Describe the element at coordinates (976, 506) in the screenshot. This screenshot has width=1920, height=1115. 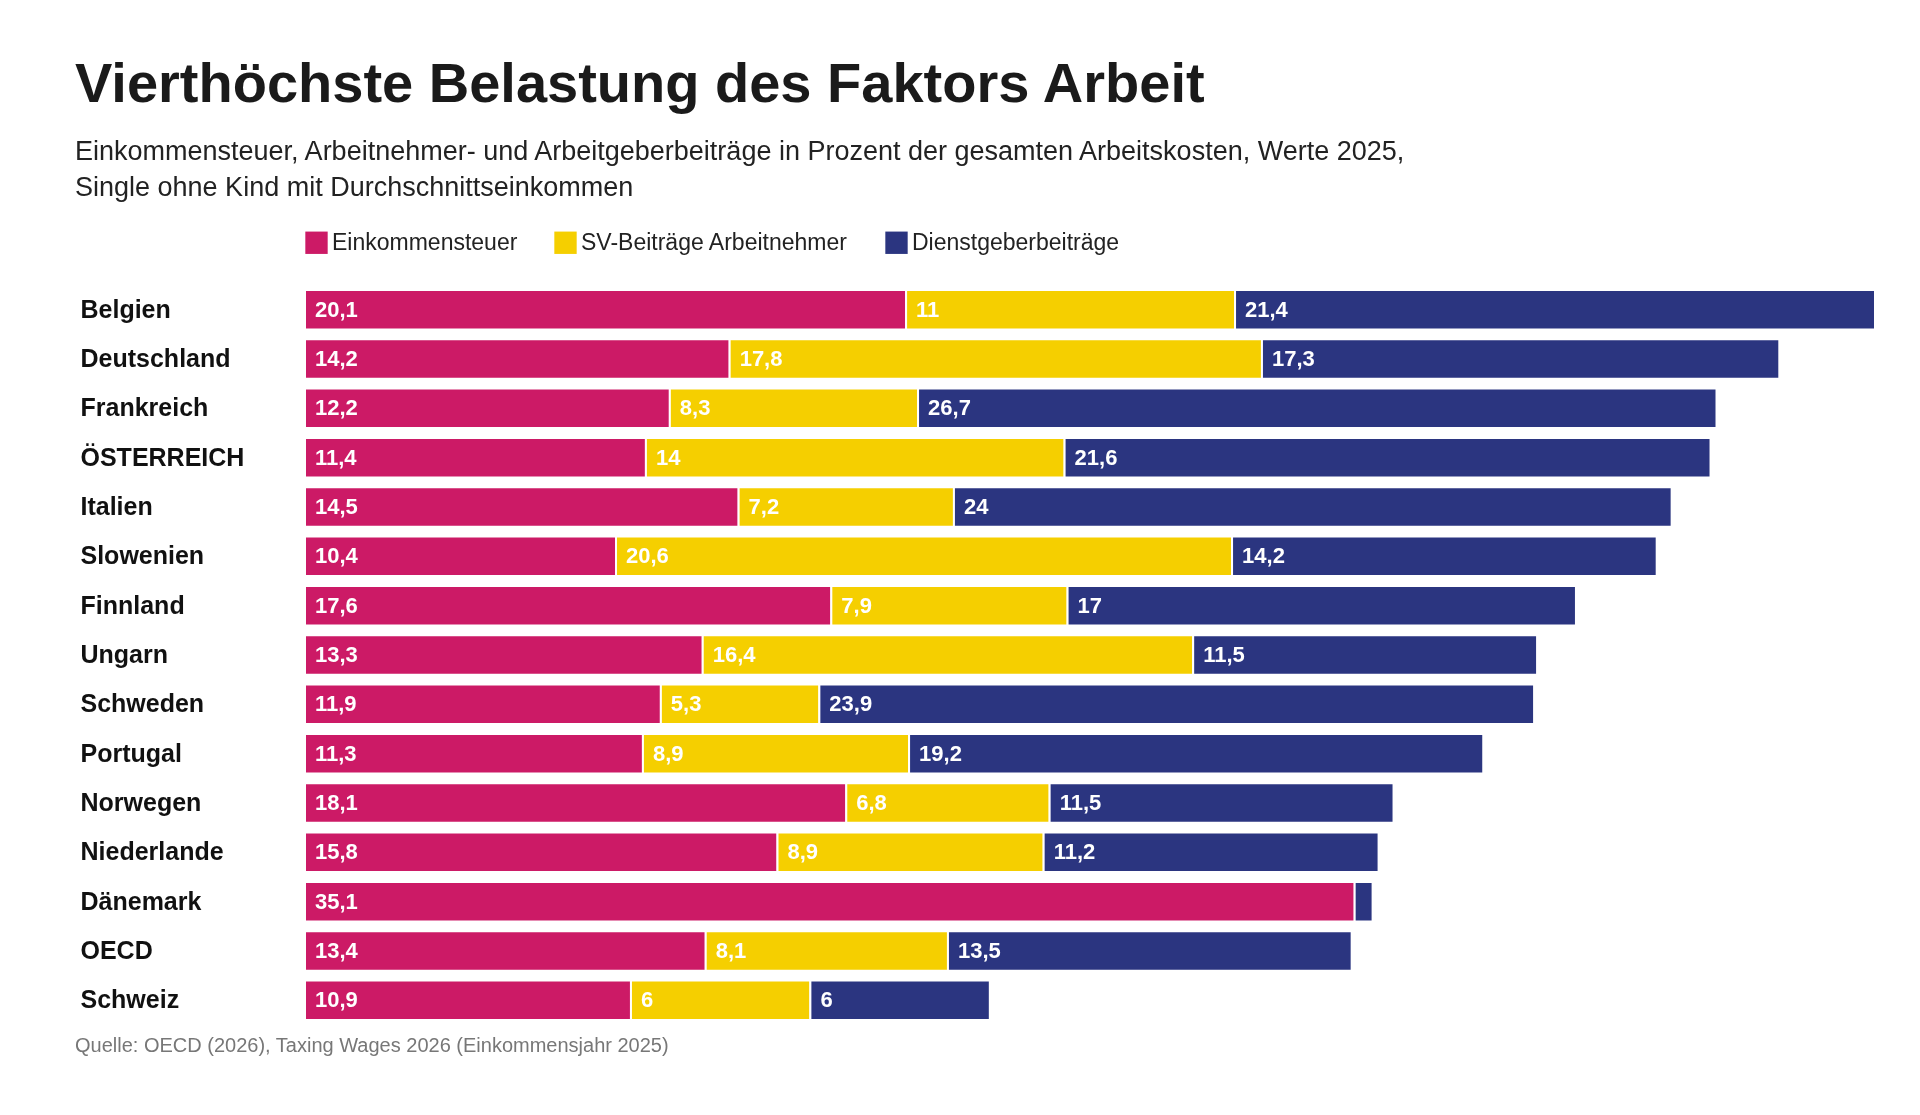
I see `data-label: 24` at that location.